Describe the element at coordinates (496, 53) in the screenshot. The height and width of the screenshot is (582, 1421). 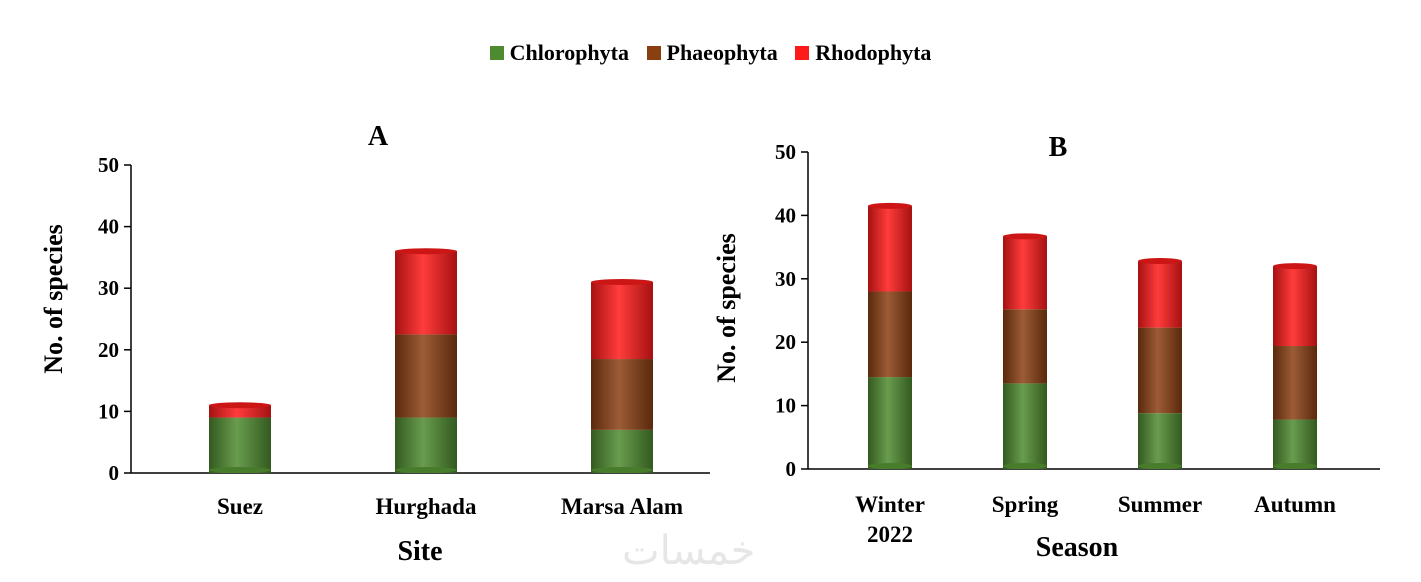
I see `legend-swatch-chlorophyta` at that location.